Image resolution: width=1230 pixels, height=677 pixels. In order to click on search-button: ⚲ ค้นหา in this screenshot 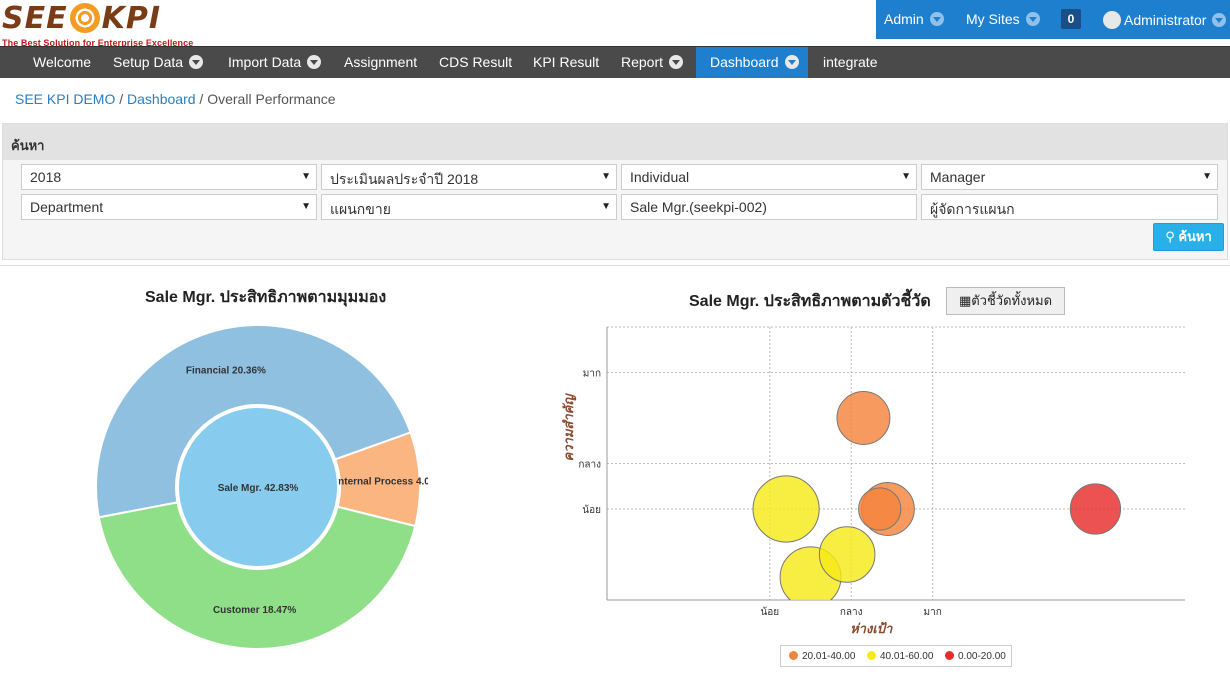, I will do `click(1188, 237)`.